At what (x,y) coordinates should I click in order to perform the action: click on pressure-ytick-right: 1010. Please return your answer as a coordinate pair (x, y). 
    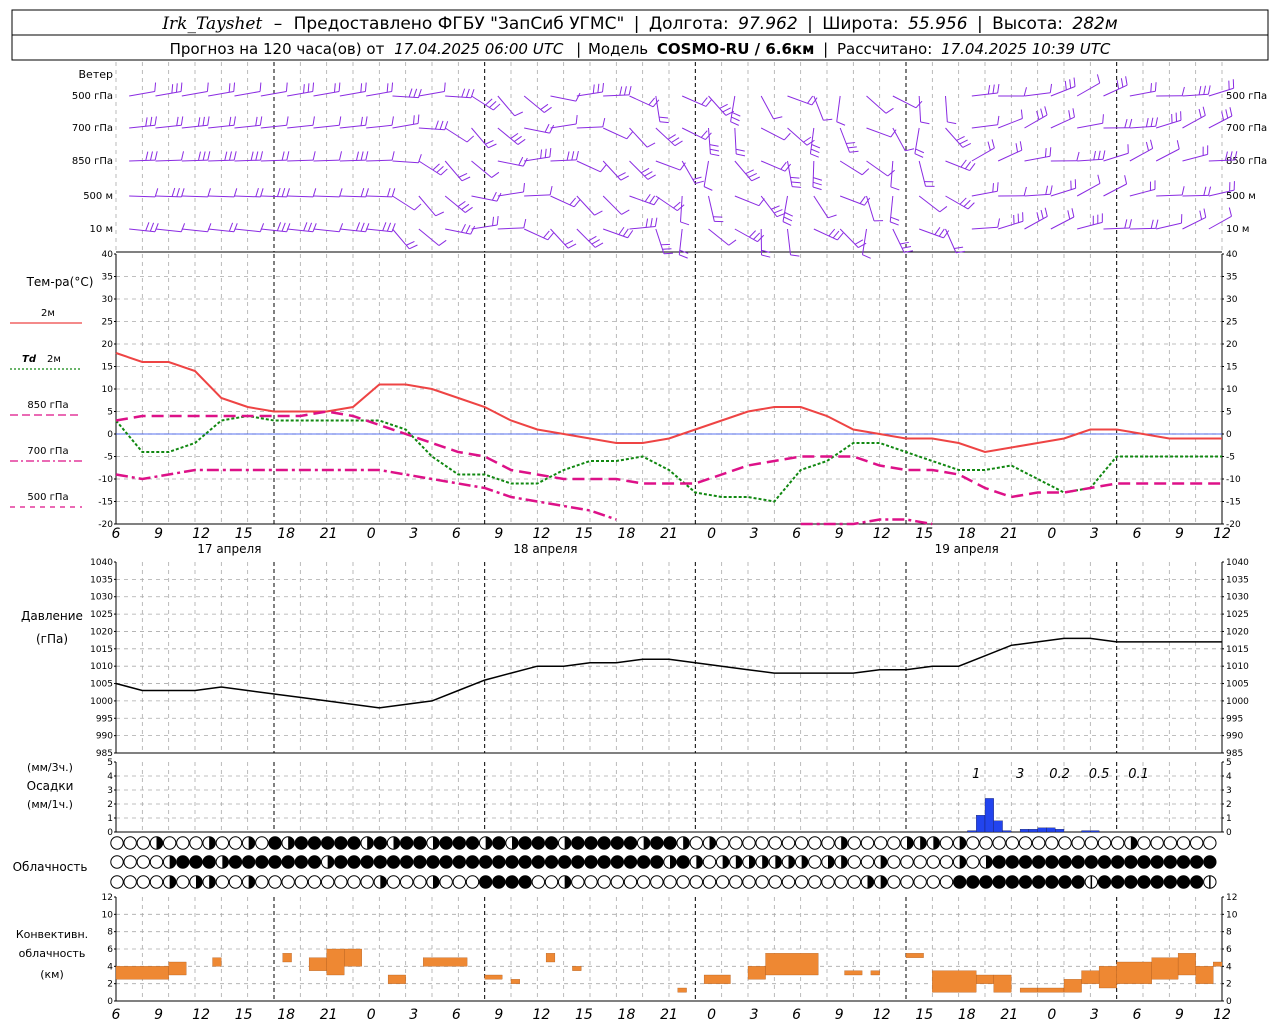
    Looking at the image, I should click on (1237, 667).